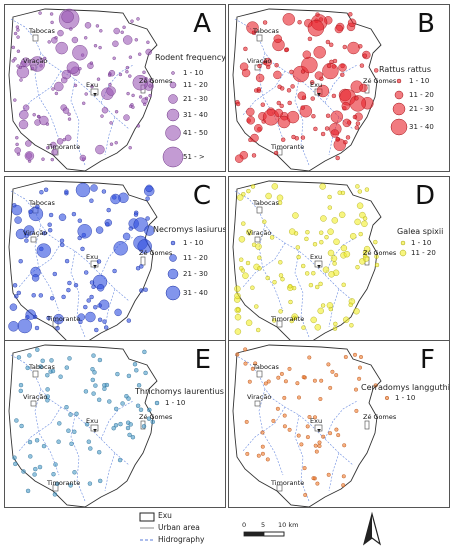 This screenshot has width=452, height=550. What do you see at coordinates (288, 319) in the screenshot?
I see `town-label: Timorante` at bounding box center [288, 319].